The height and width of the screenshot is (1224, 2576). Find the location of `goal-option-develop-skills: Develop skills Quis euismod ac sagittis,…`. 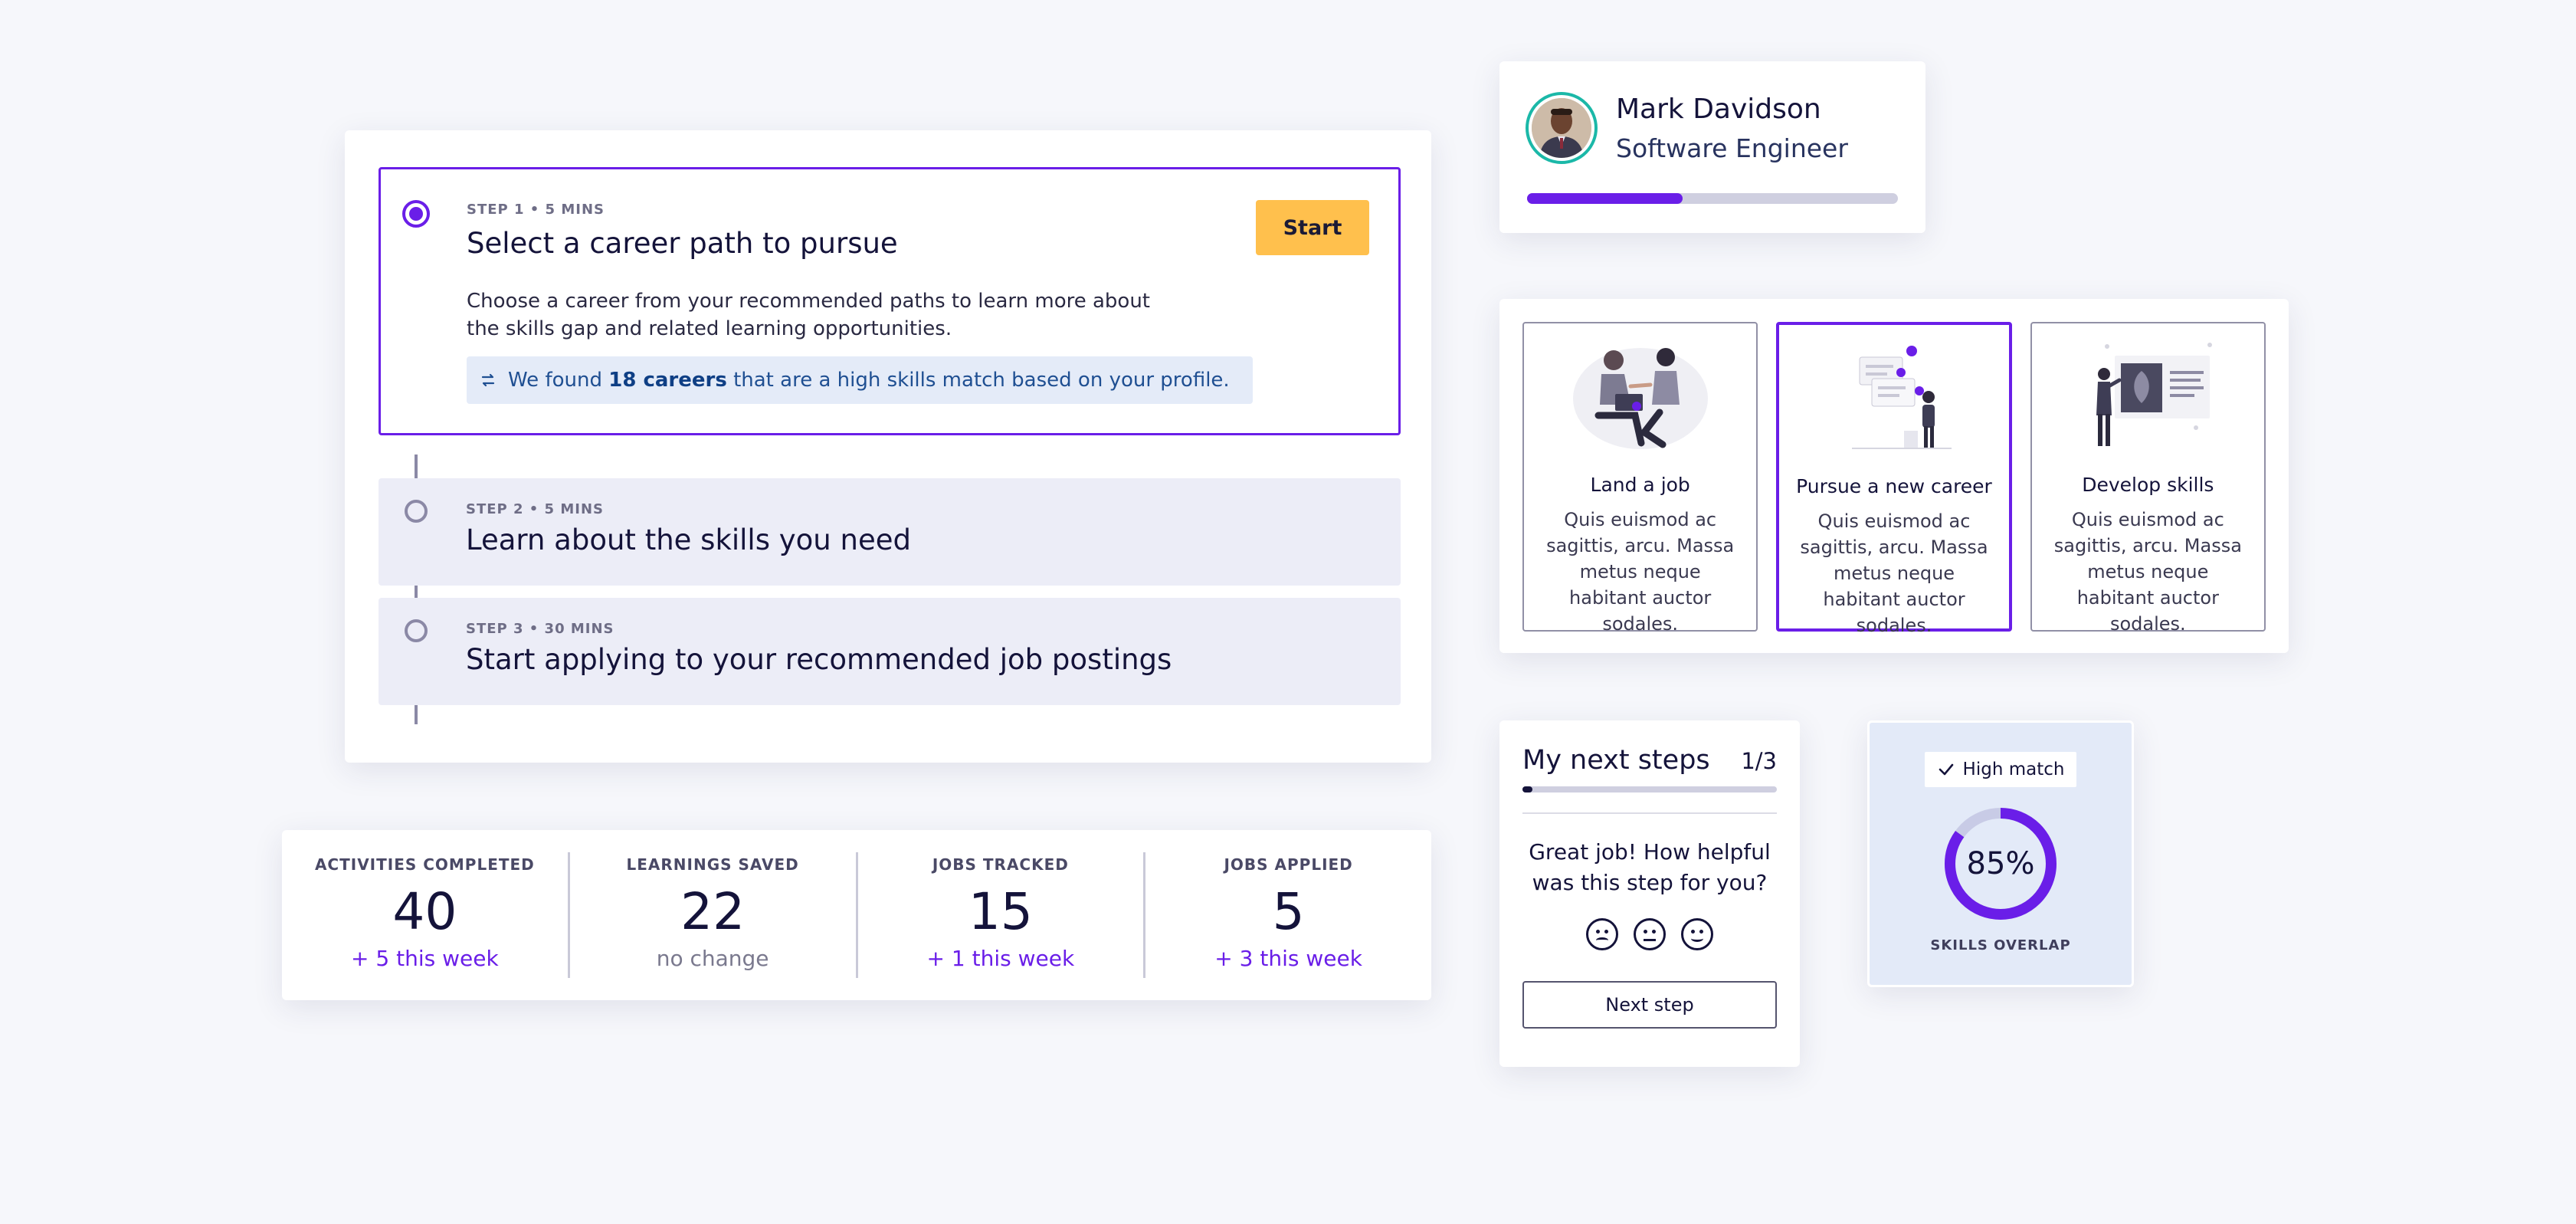

goal-option-develop-skills: Develop skills Quis euismod ac sagittis,… is located at coordinates (2148, 479).